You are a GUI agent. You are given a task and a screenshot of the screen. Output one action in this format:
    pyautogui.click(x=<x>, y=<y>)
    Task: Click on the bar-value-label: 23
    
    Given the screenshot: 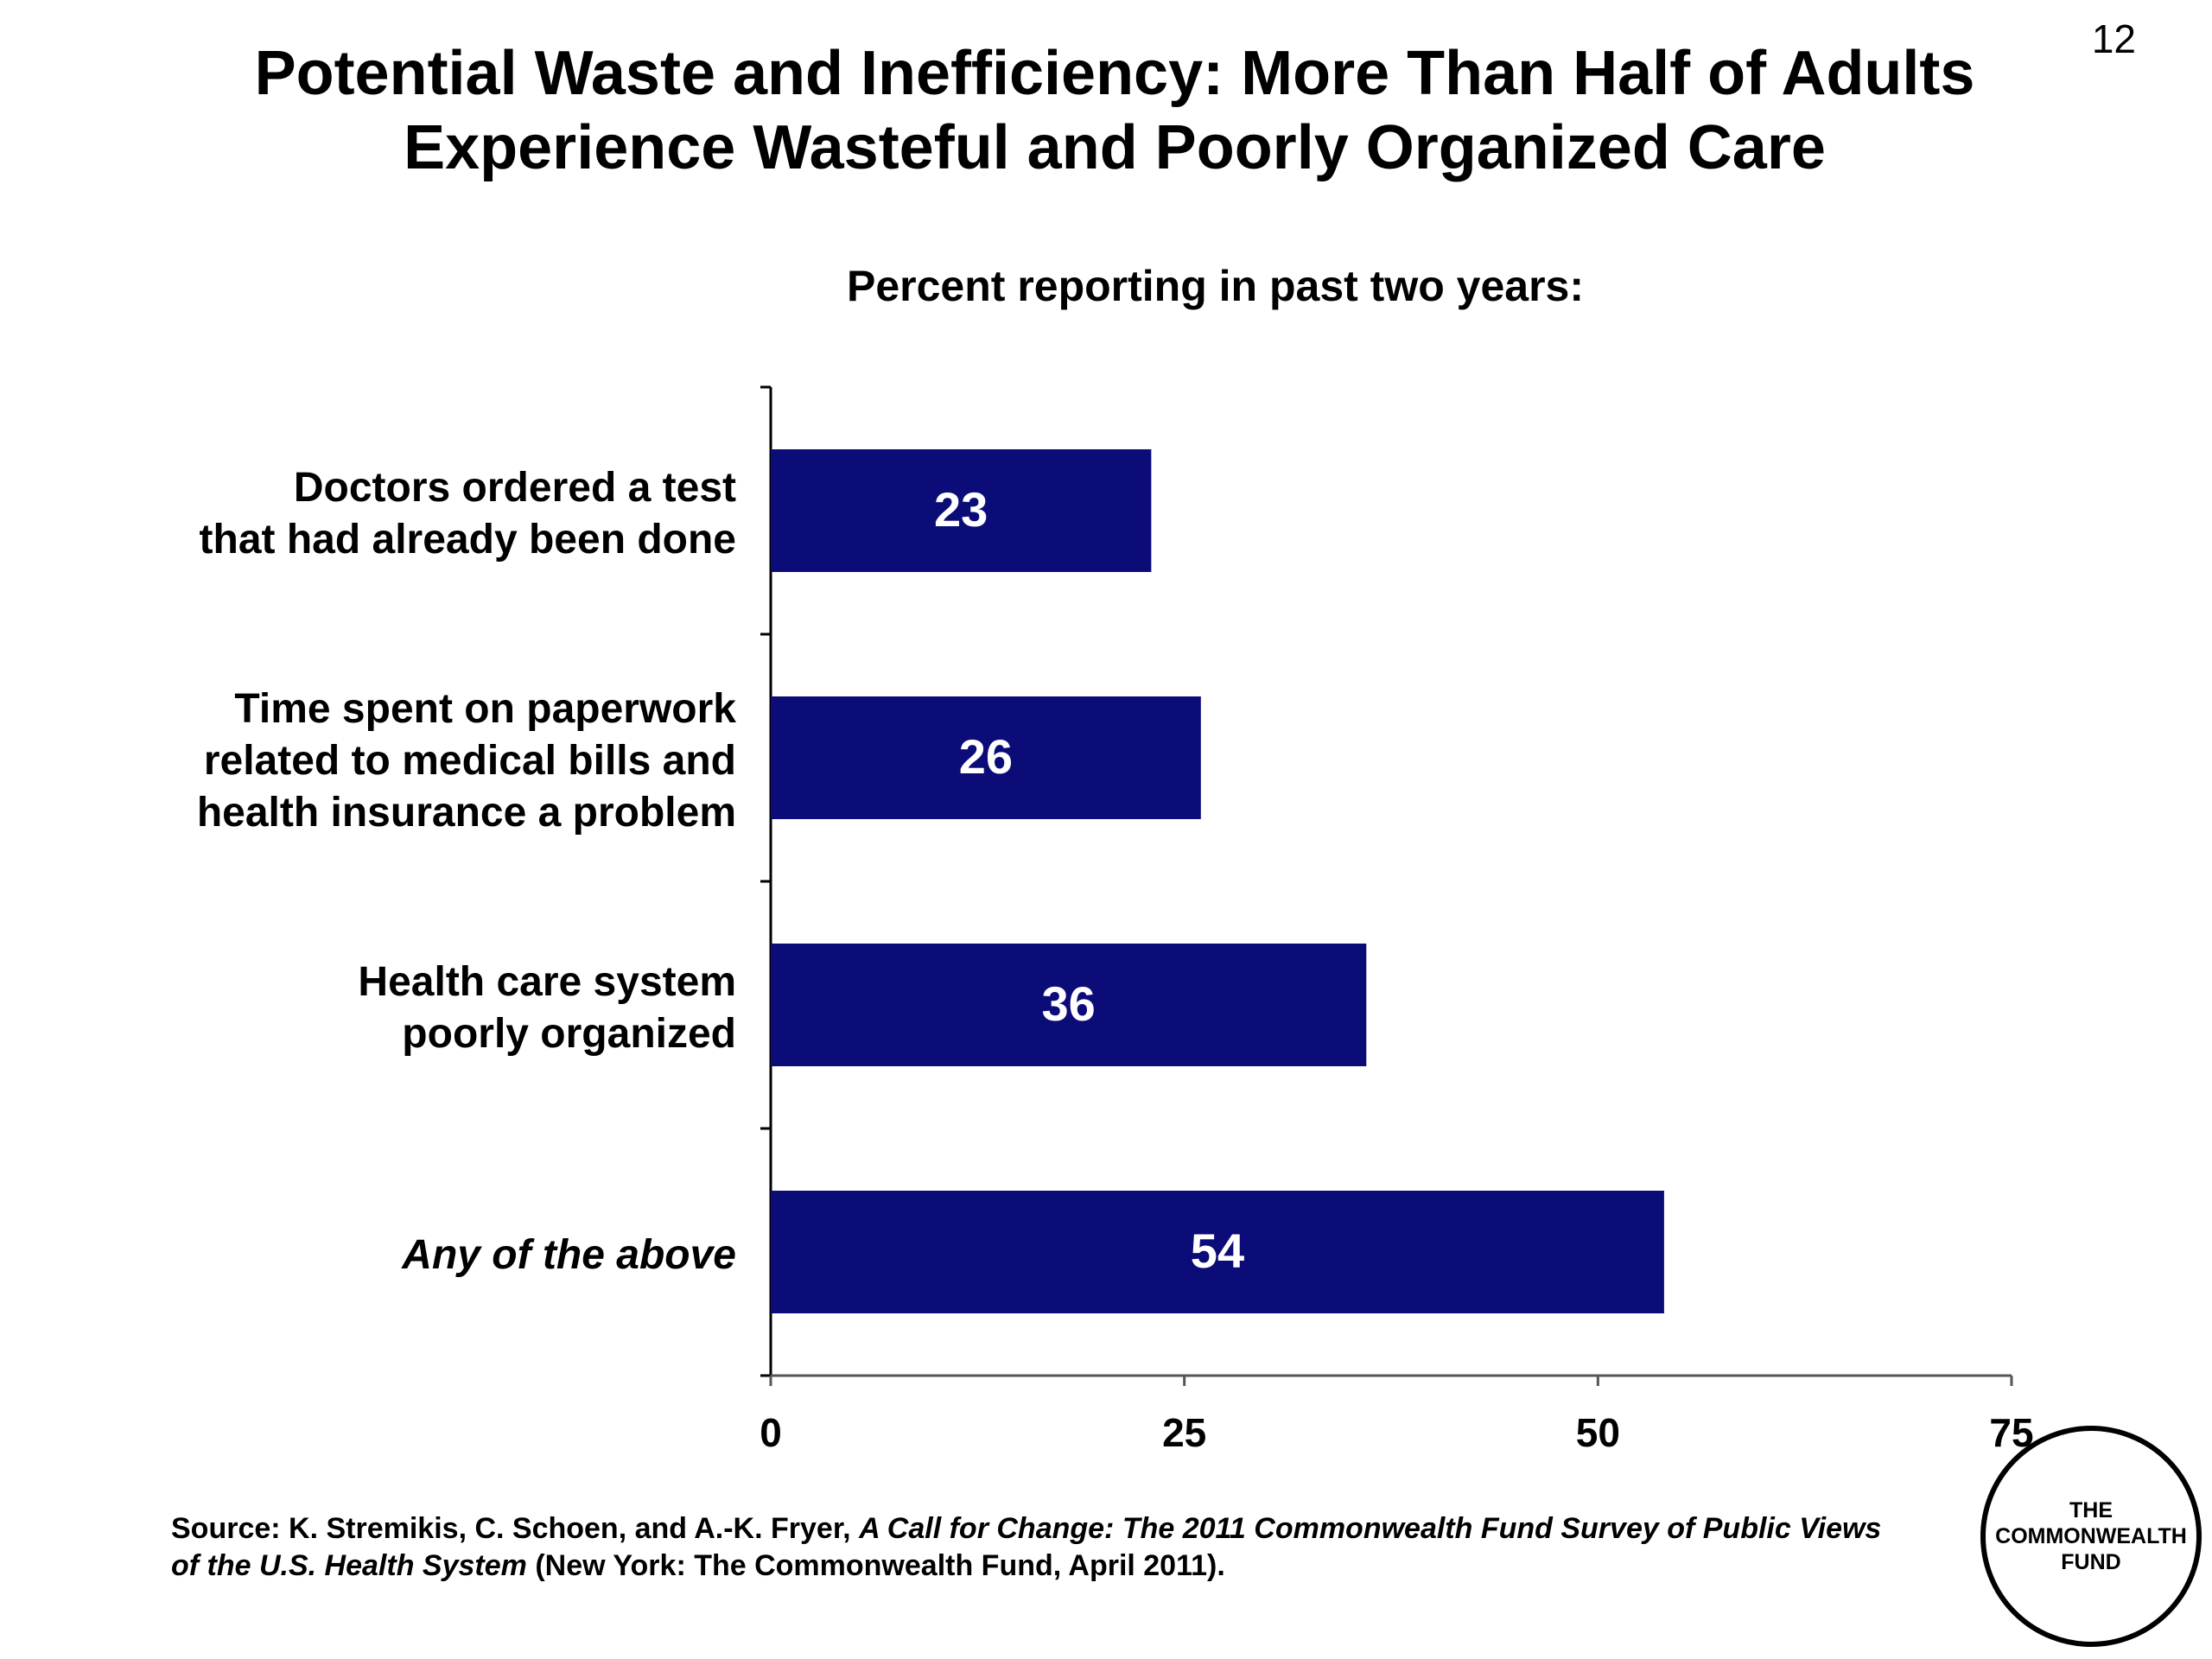 What is the action you would take?
    pyautogui.click(x=961, y=509)
    